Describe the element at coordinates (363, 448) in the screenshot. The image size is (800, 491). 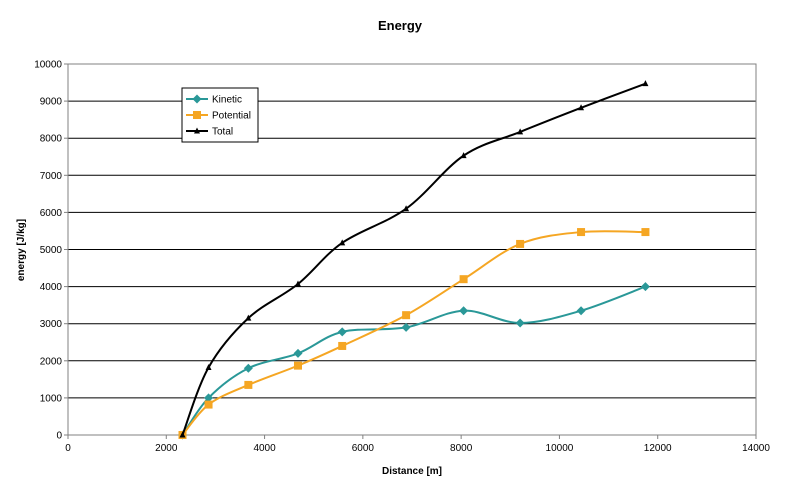
I see `x-tick-label: 6000` at that location.